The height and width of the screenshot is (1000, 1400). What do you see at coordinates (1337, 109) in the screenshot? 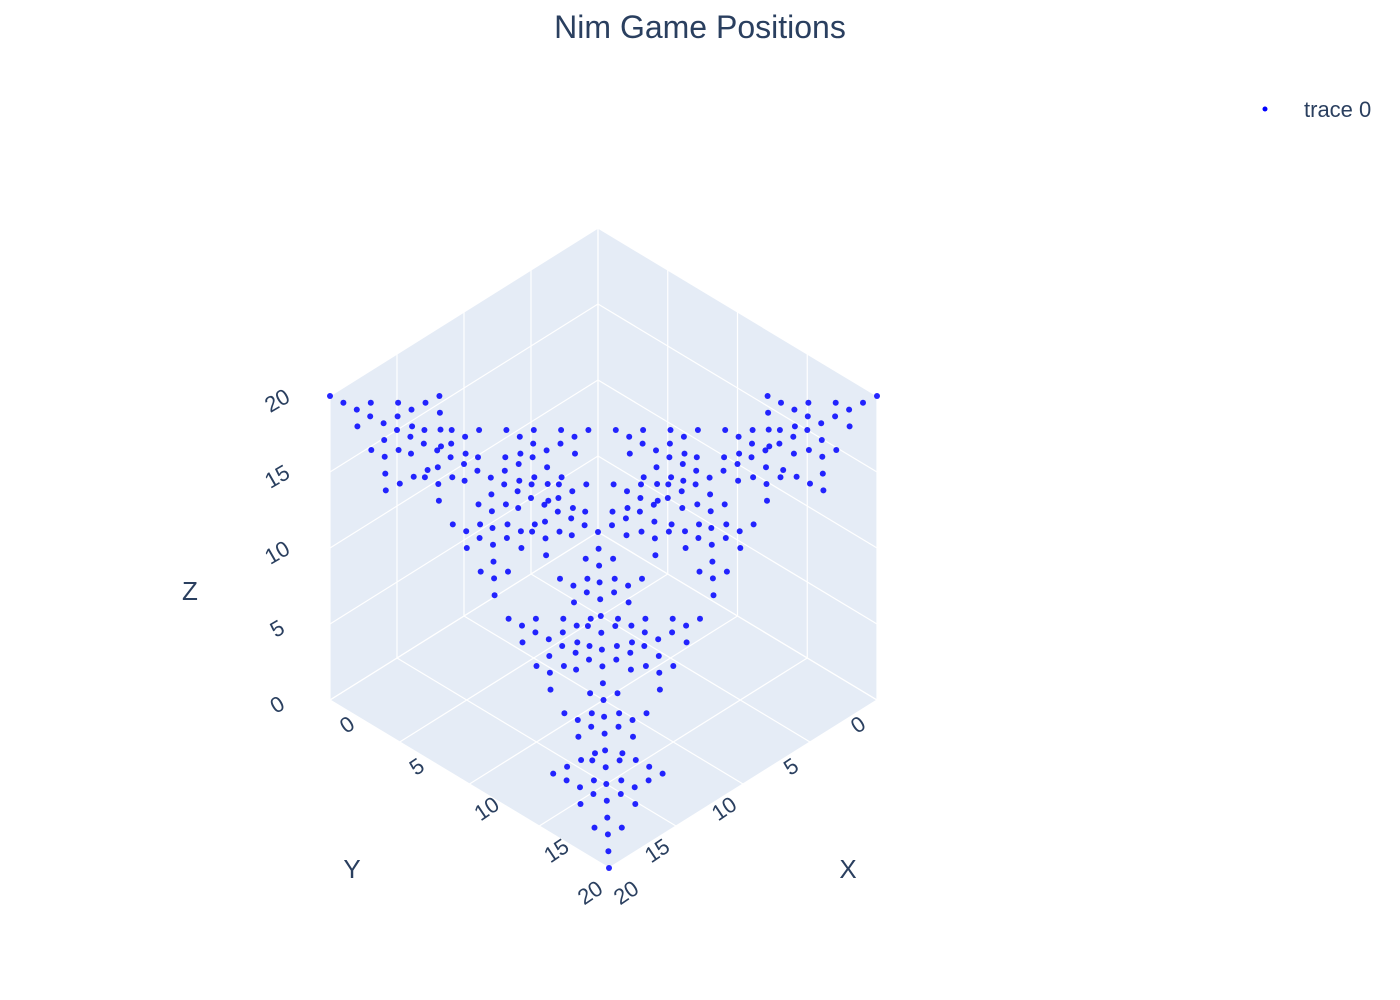
I see `legend-label-trace-0: trace 0` at bounding box center [1337, 109].